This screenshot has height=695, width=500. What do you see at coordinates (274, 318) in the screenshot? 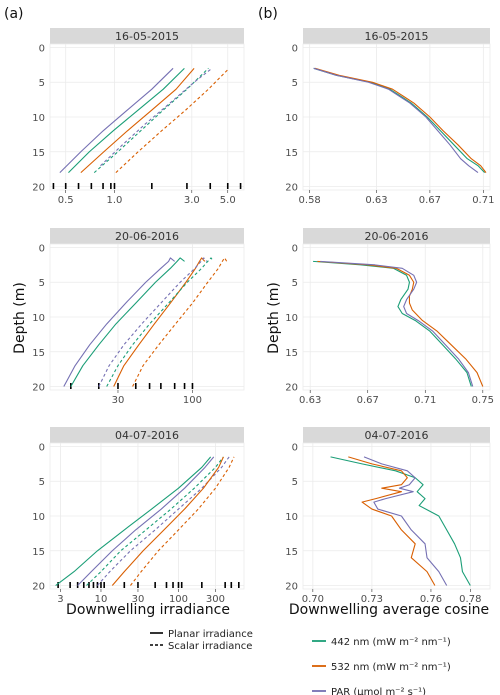
I see `y-axis-label-right: Depth (m)` at bounding box center [274, 318].